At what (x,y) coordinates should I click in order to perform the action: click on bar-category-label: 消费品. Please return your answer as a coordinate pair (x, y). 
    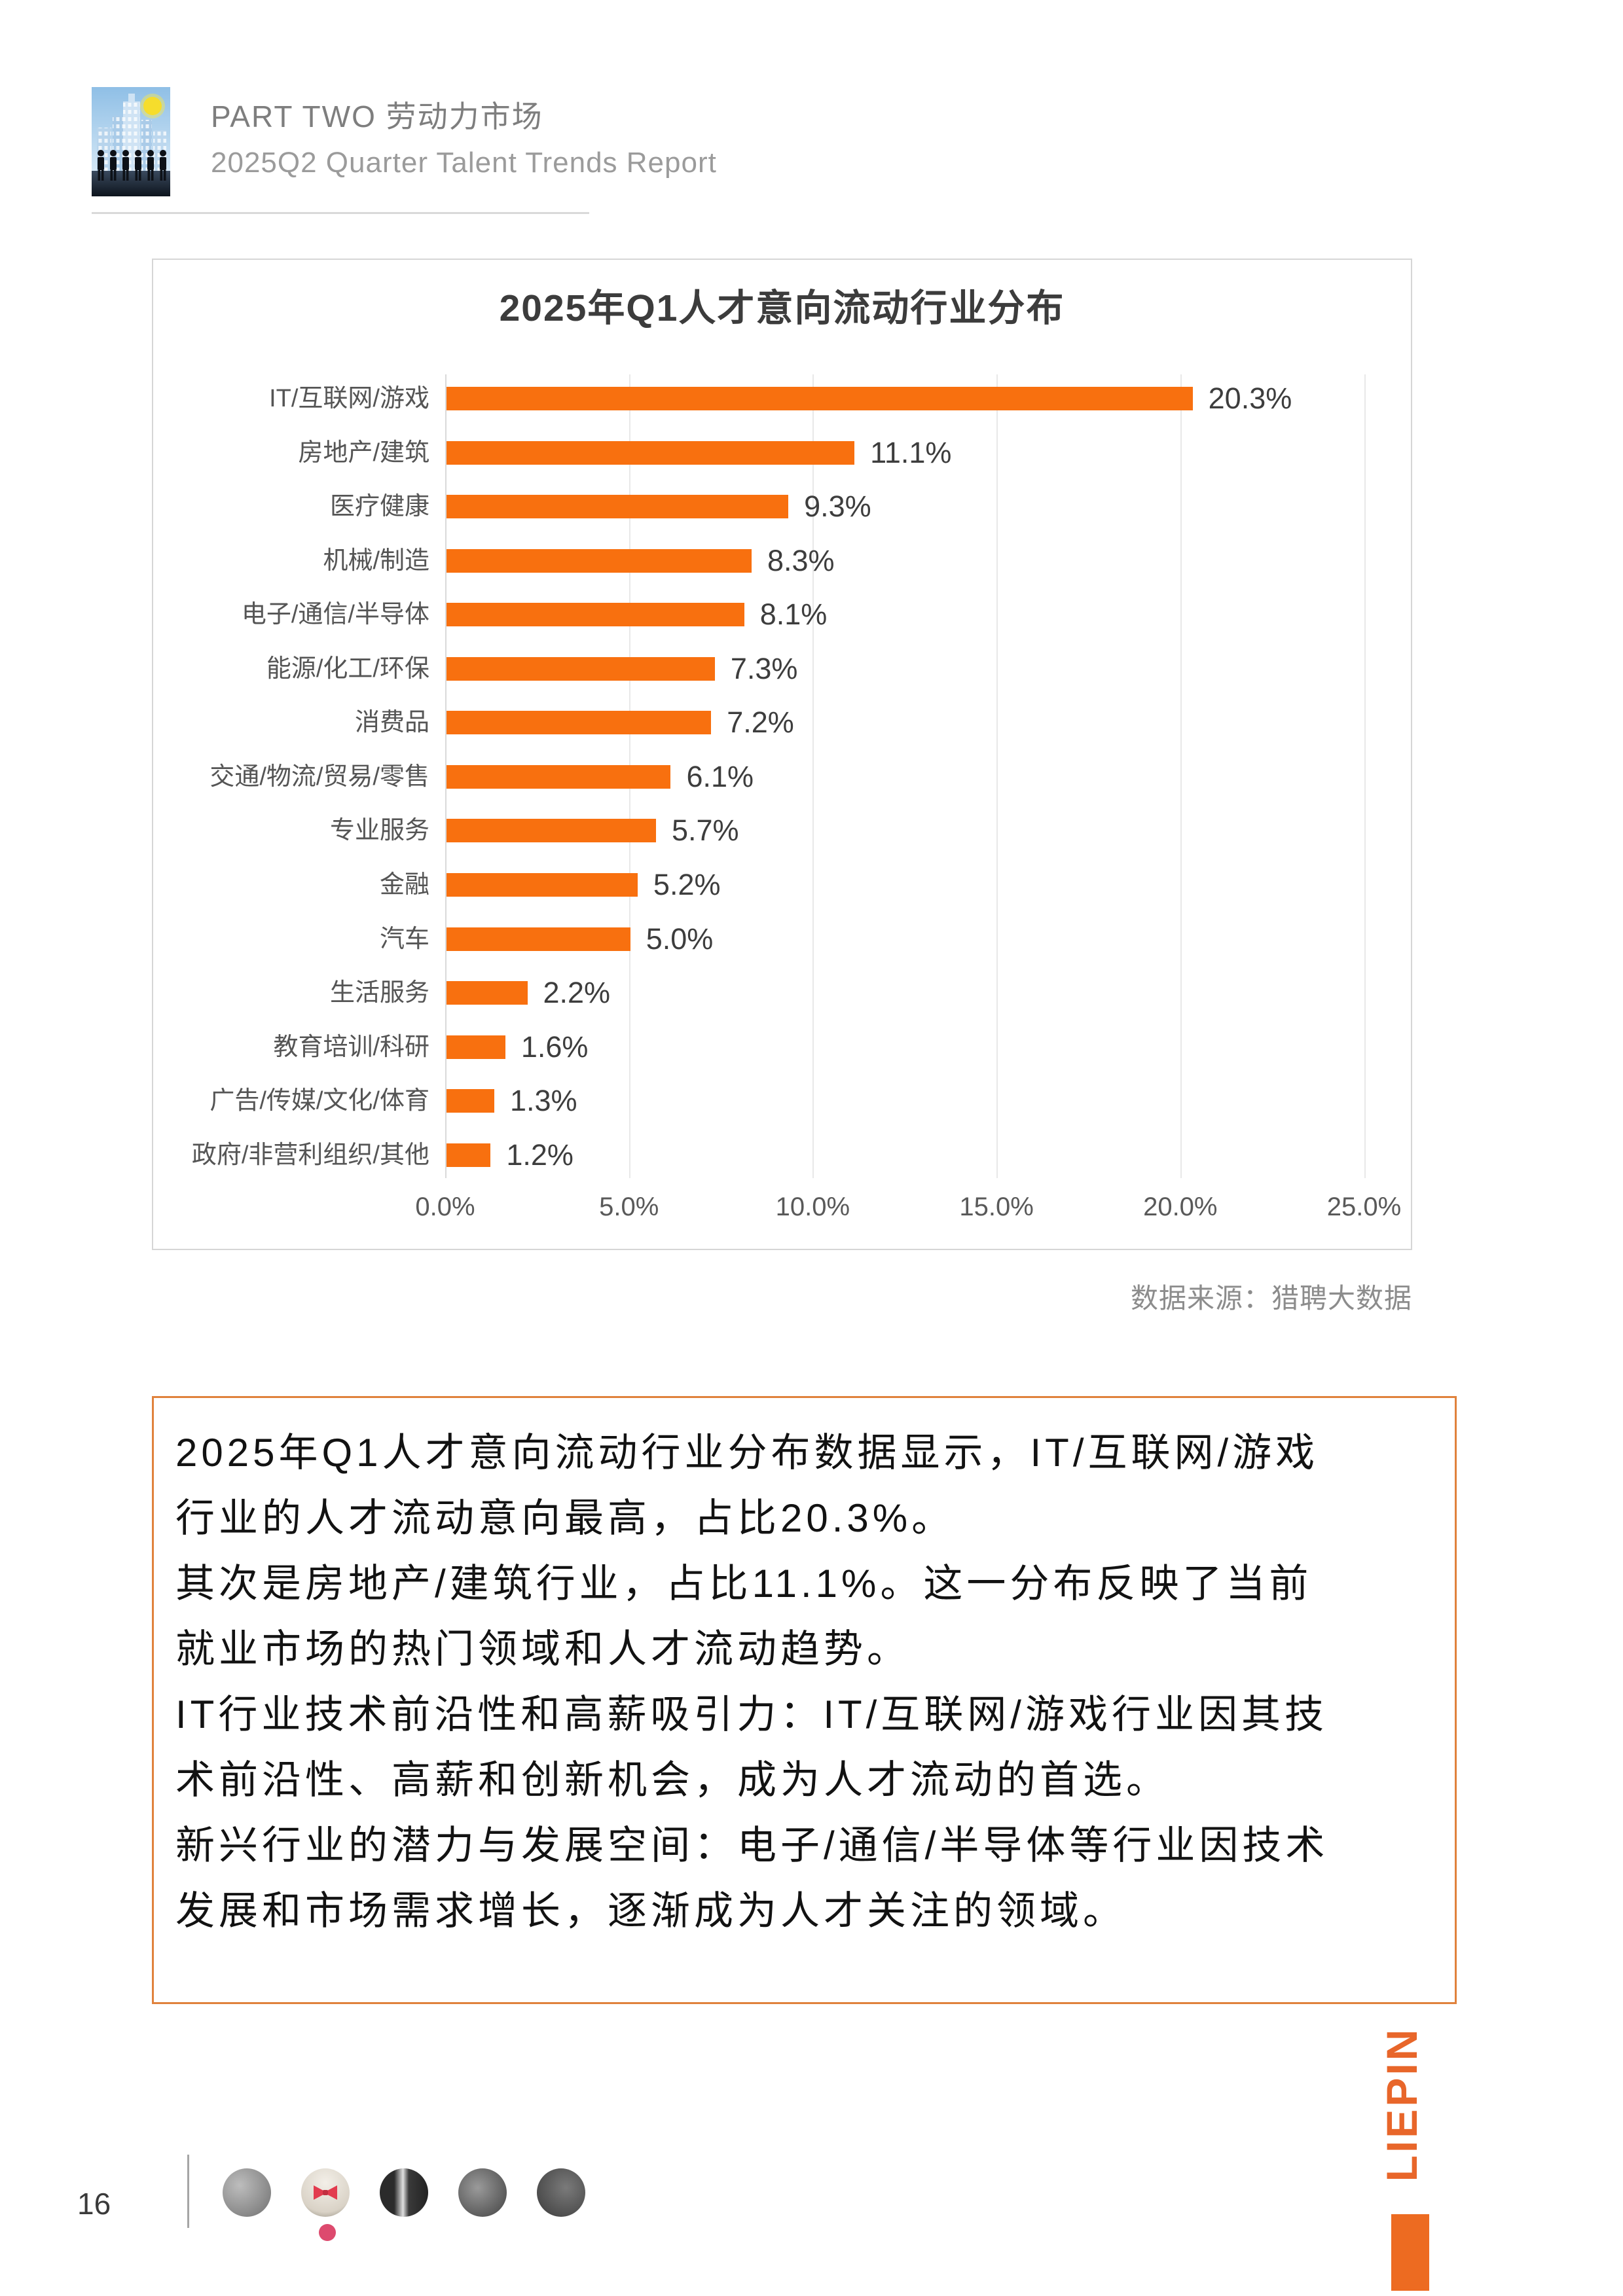
    Looking at the image, I should click on (391, 723).